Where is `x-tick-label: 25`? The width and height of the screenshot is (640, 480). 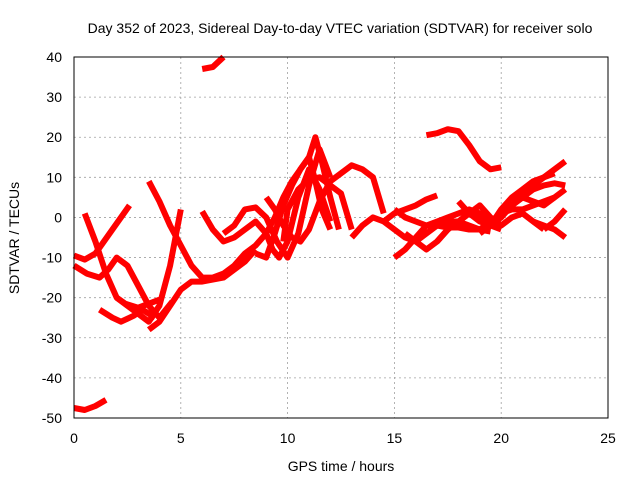 x-tick-label: 25 is located at coordinates (608, 438).